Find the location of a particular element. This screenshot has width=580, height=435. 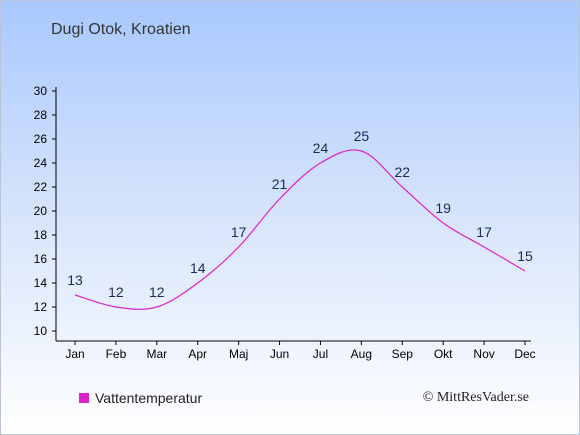

x-tick-label: Sep is located at coordinates (403, 354).